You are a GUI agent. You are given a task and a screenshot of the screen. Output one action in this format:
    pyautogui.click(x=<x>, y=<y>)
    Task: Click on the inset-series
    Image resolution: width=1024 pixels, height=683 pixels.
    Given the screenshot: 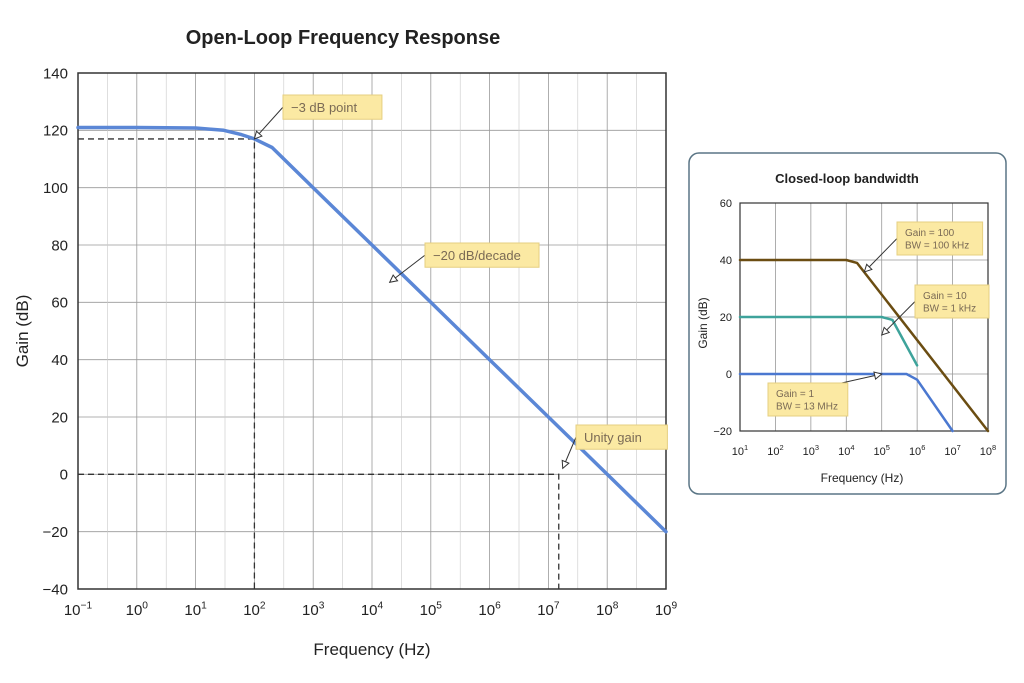 What is the action you would take?
    pyautogui.click(x=864, y=345)
    